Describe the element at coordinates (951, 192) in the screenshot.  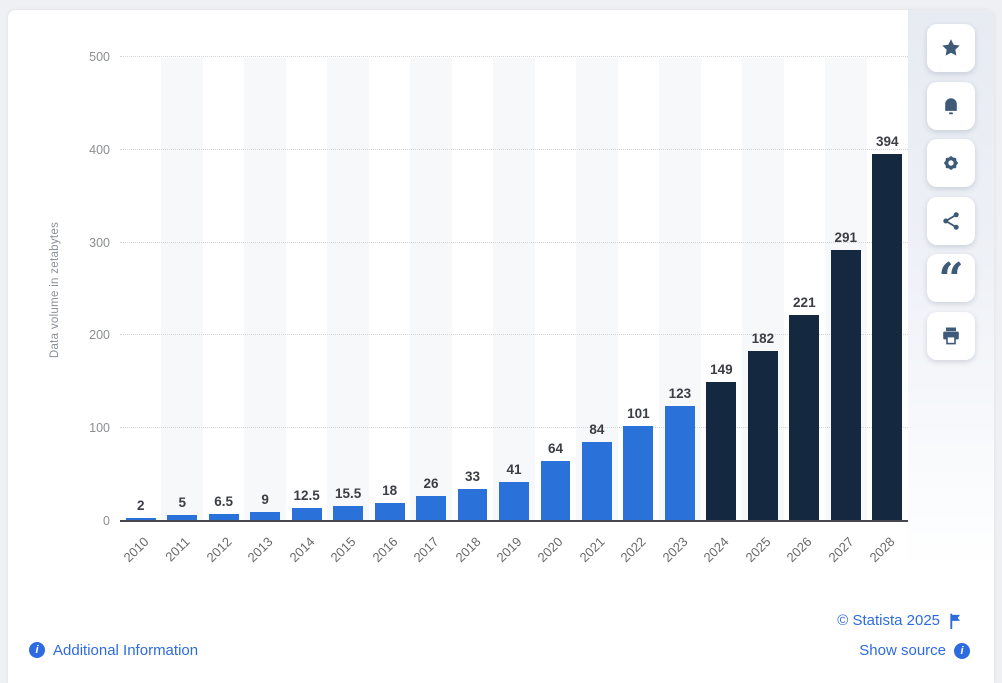
I see `toolbar: “` at that location.